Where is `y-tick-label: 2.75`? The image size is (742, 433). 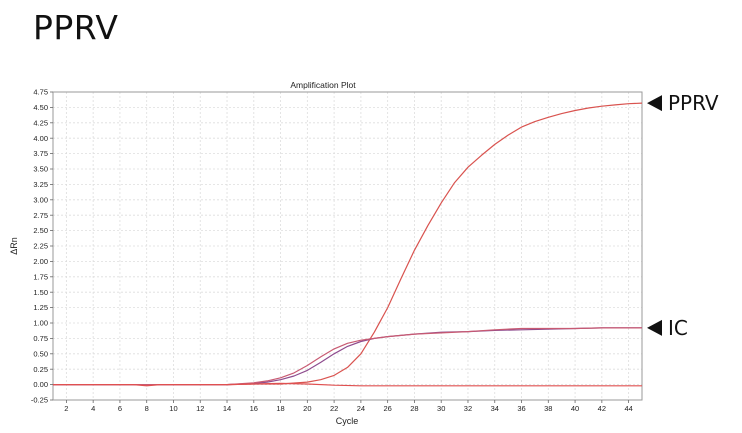
y-tick-label: 2.75 is located at coordinates (40, 215).